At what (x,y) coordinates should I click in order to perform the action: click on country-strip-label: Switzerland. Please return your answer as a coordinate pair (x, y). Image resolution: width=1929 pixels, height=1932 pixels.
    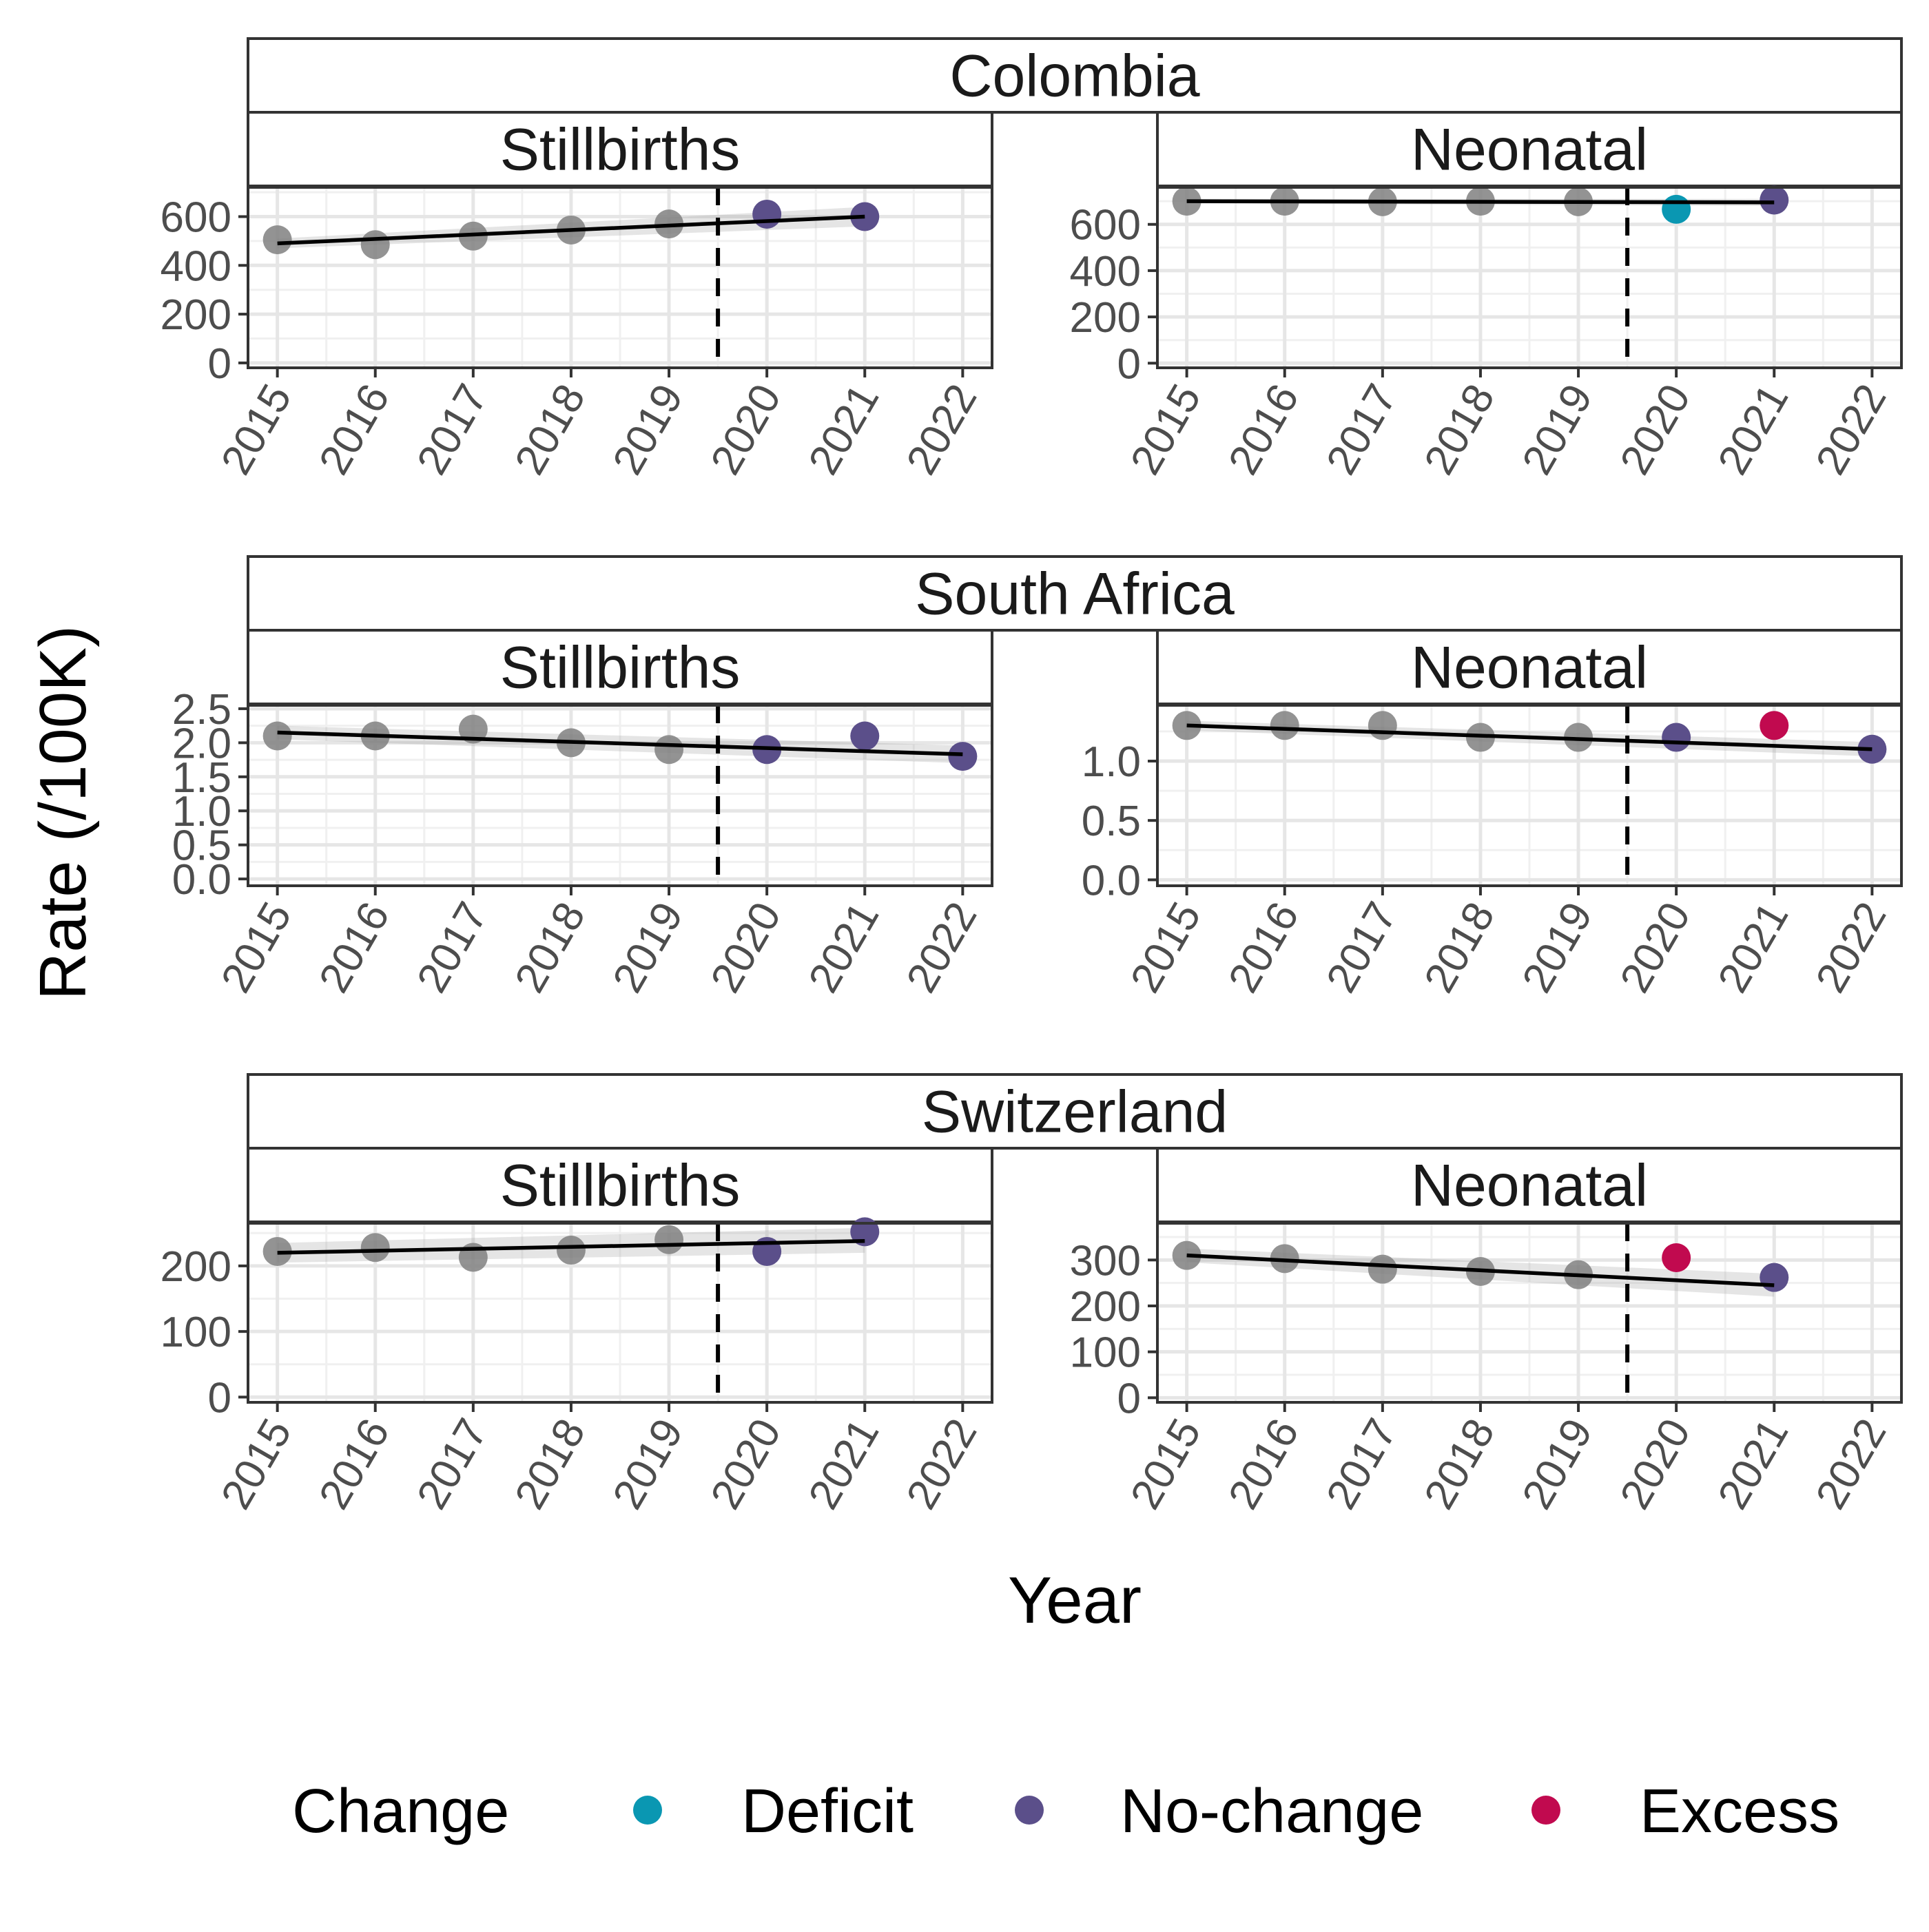
    Looking at the image, I should click on (1075, 1112).